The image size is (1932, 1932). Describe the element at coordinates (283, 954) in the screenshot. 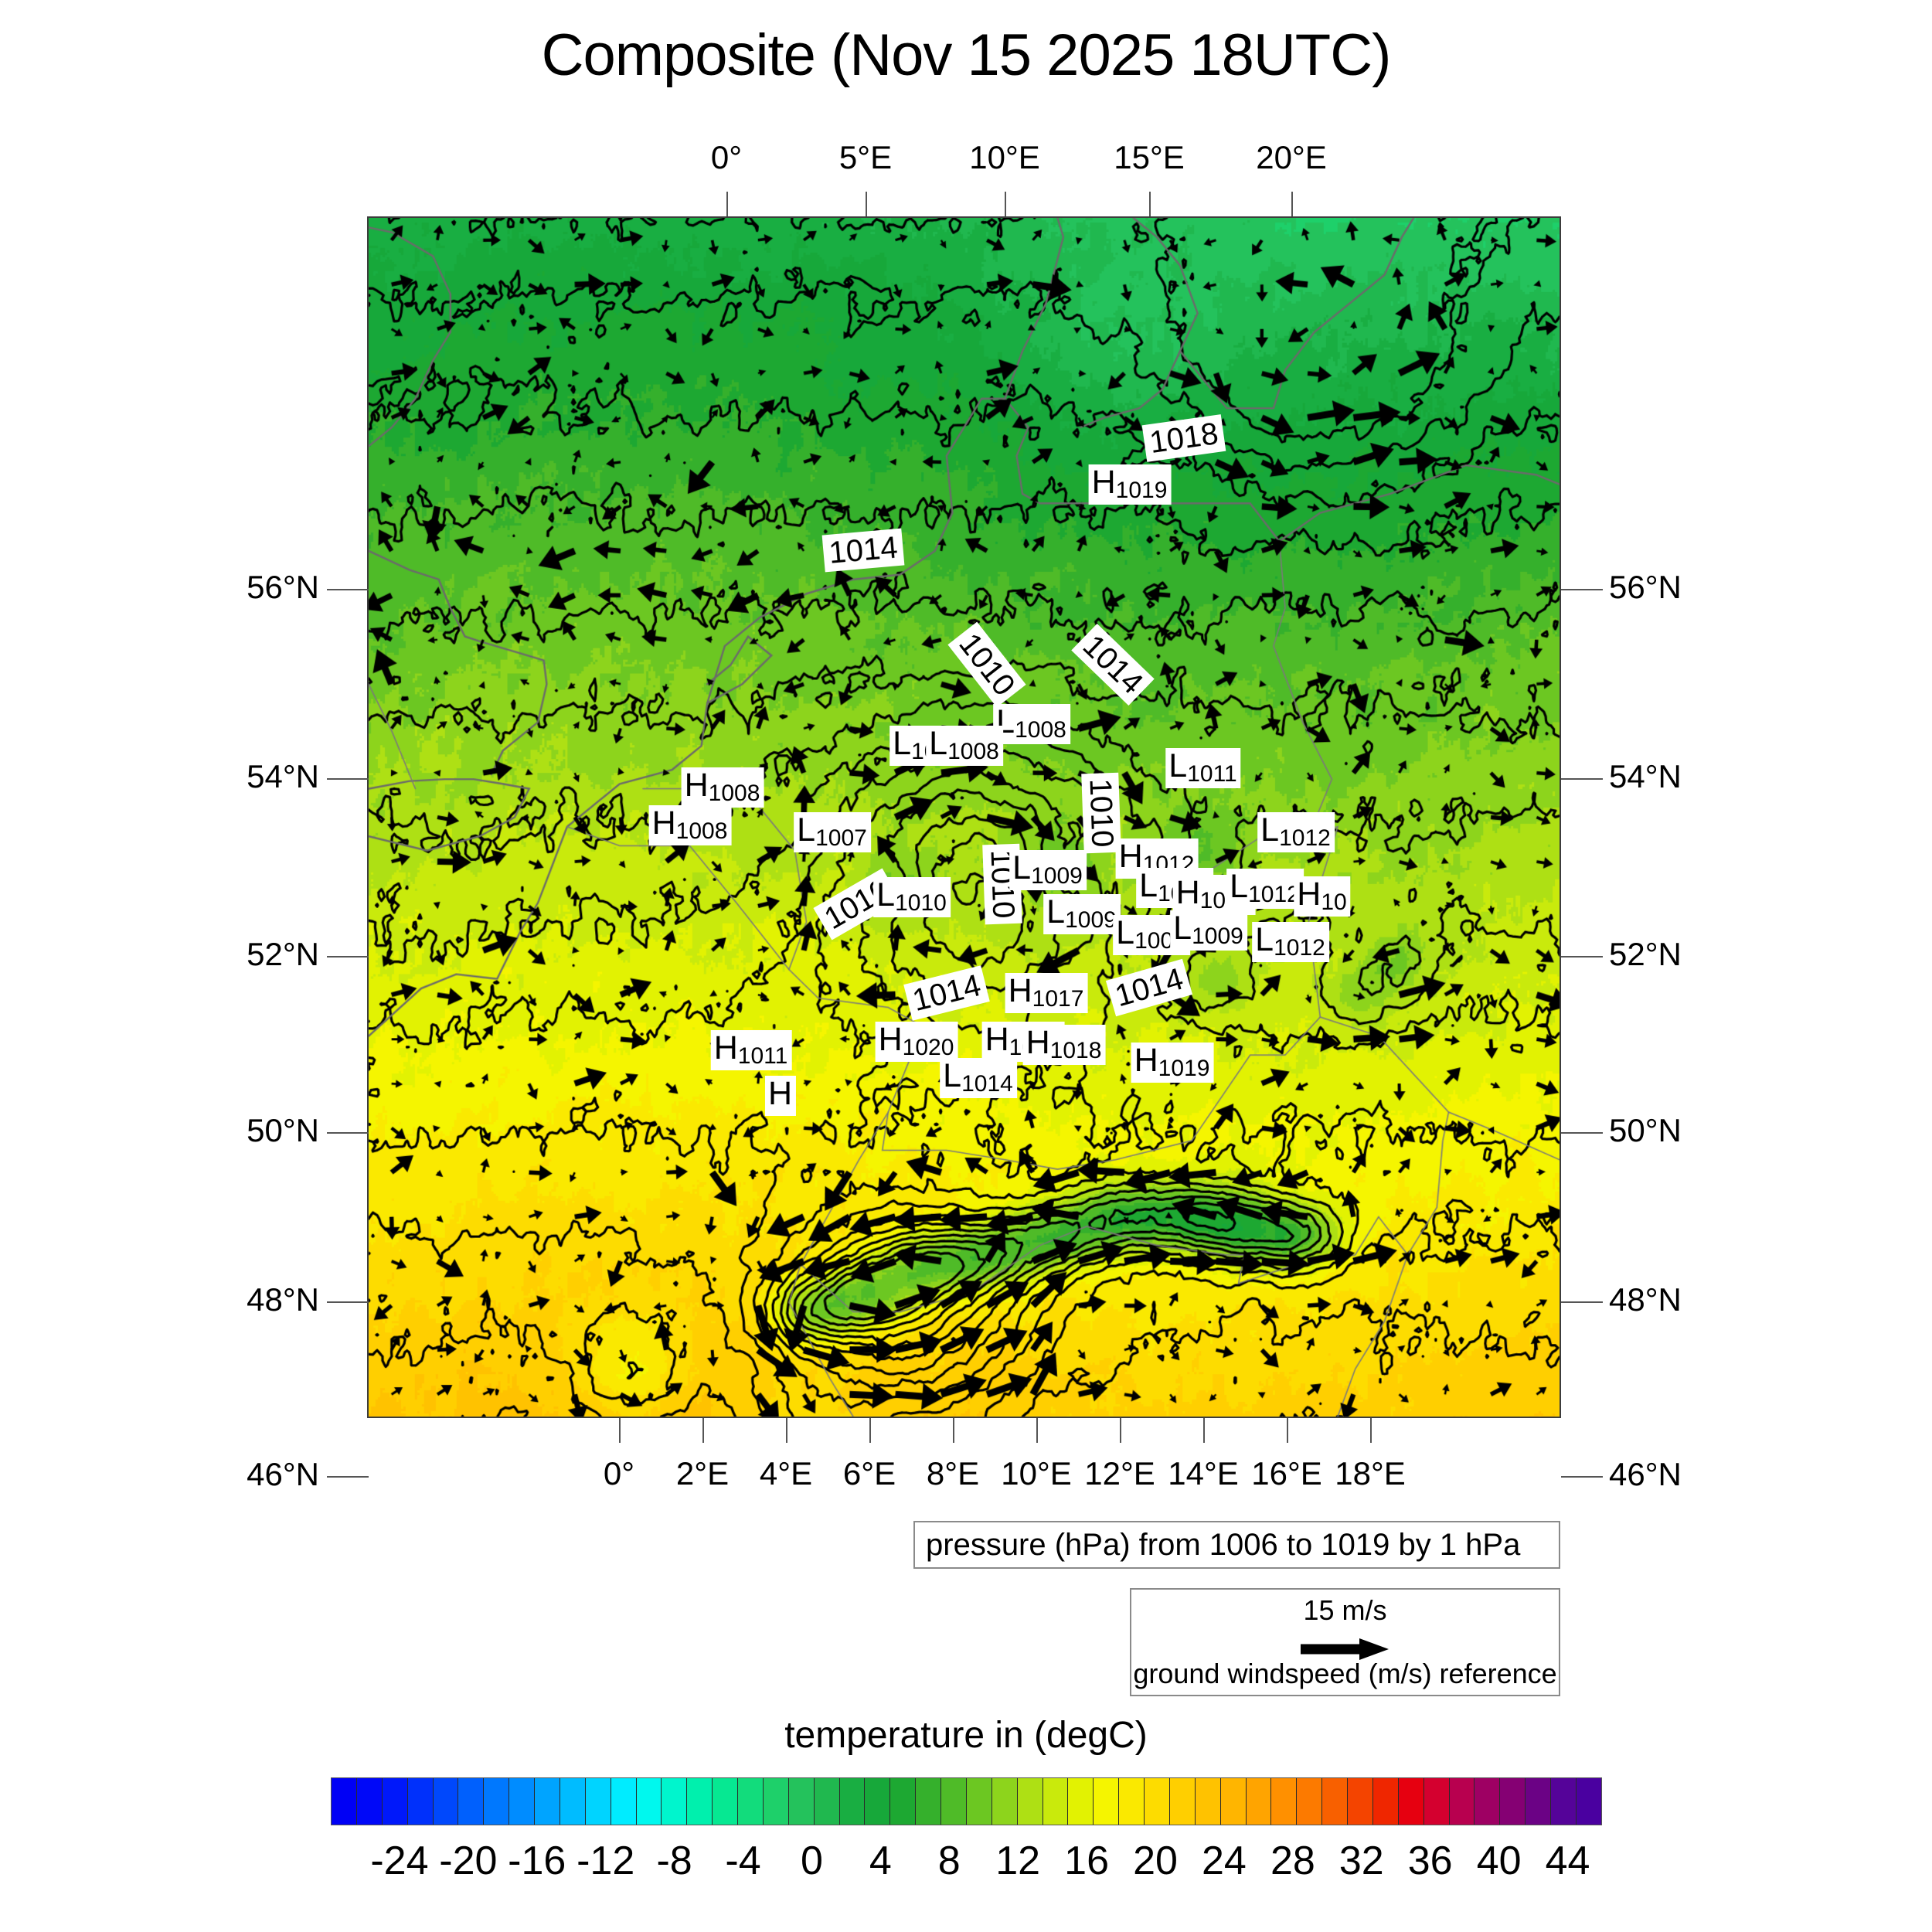

I see `left-lat-tick-label: 52°N` at that location.